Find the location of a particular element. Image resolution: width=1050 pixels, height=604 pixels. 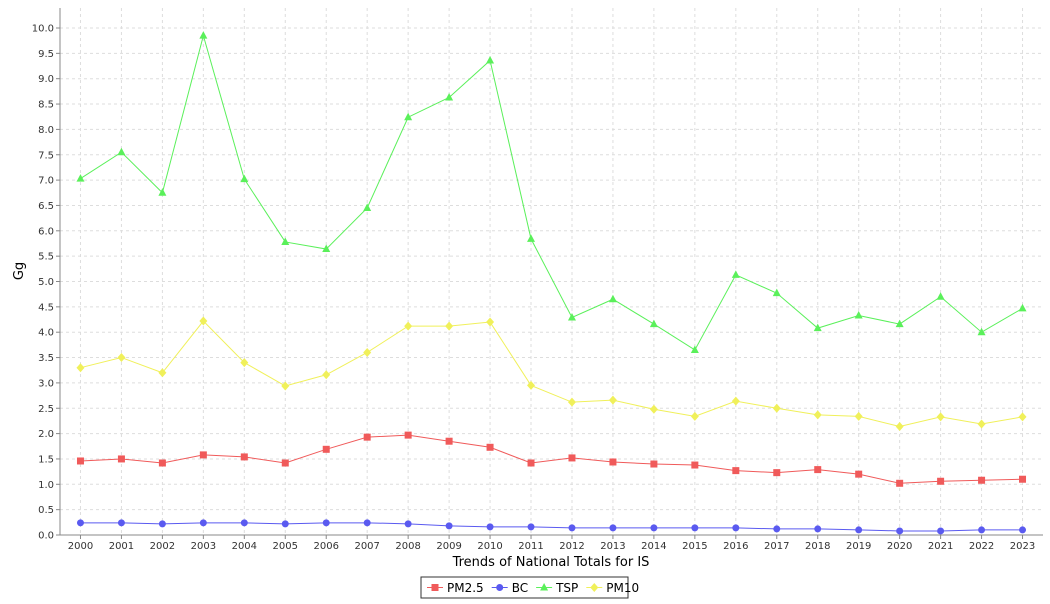

y-axis-title: Gg is located at coordinates (19, 271).